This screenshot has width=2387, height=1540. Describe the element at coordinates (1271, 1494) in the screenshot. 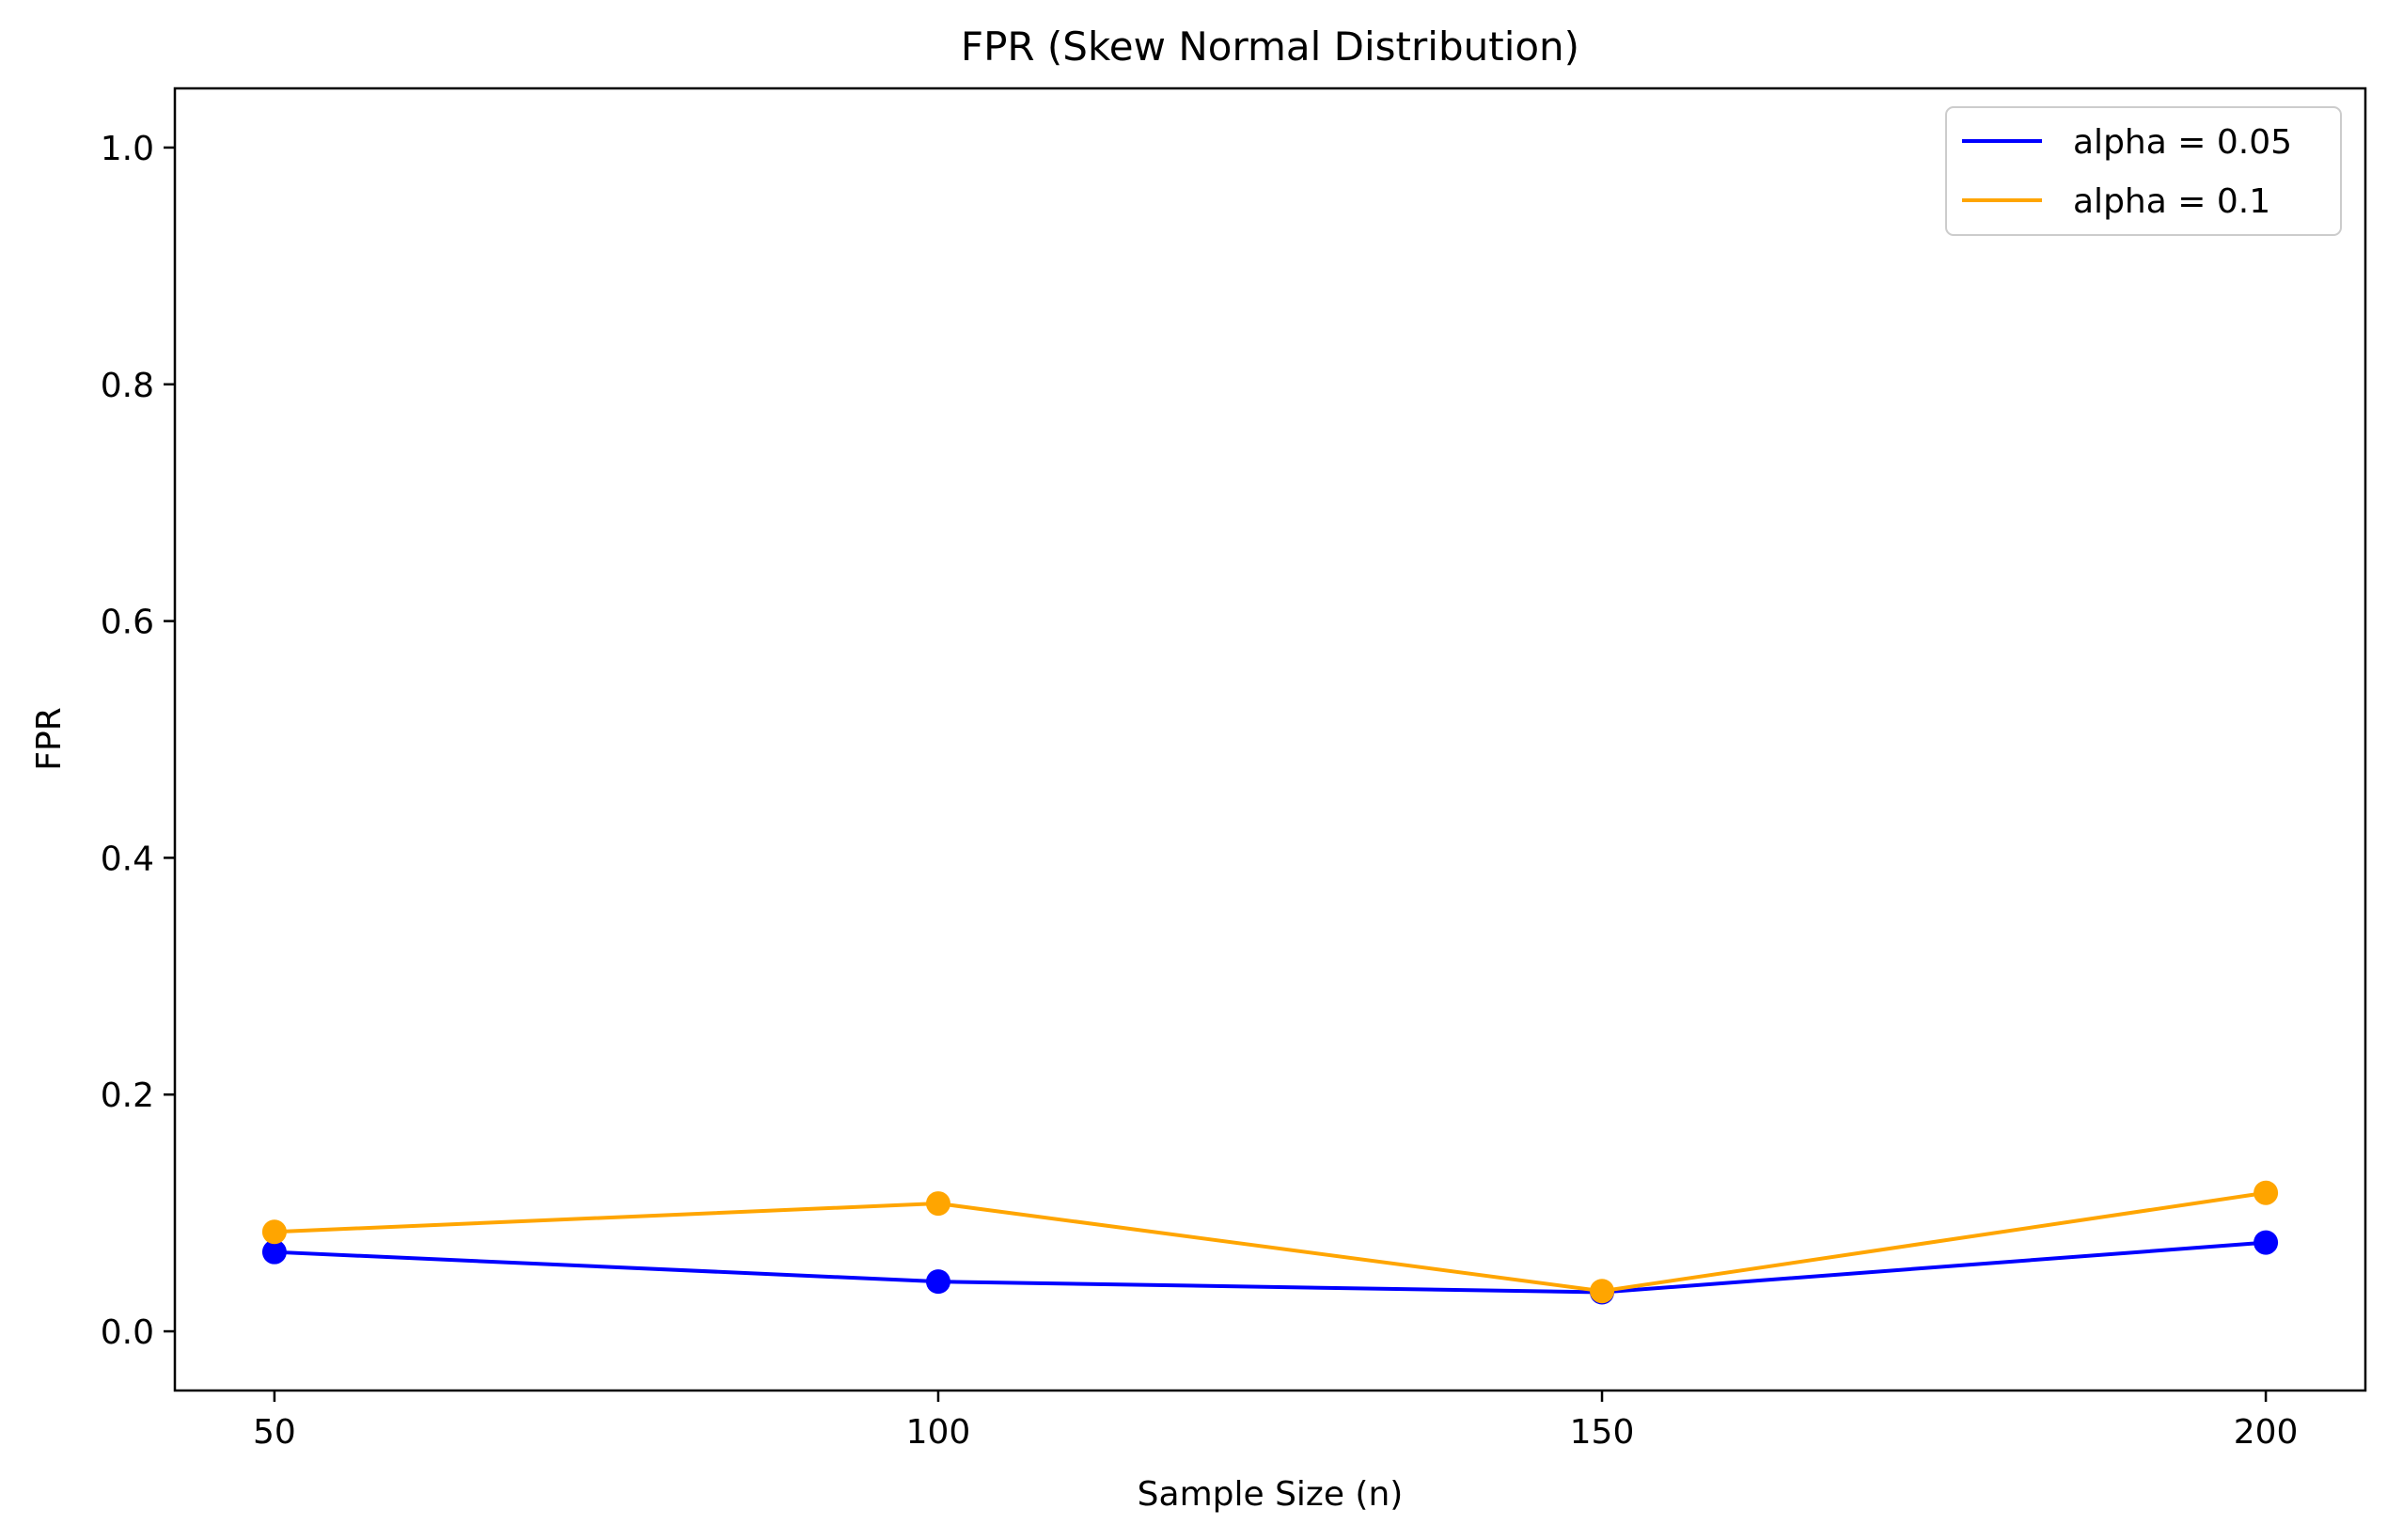

I see `x-axis-label: Sample Size (n)` at that location.